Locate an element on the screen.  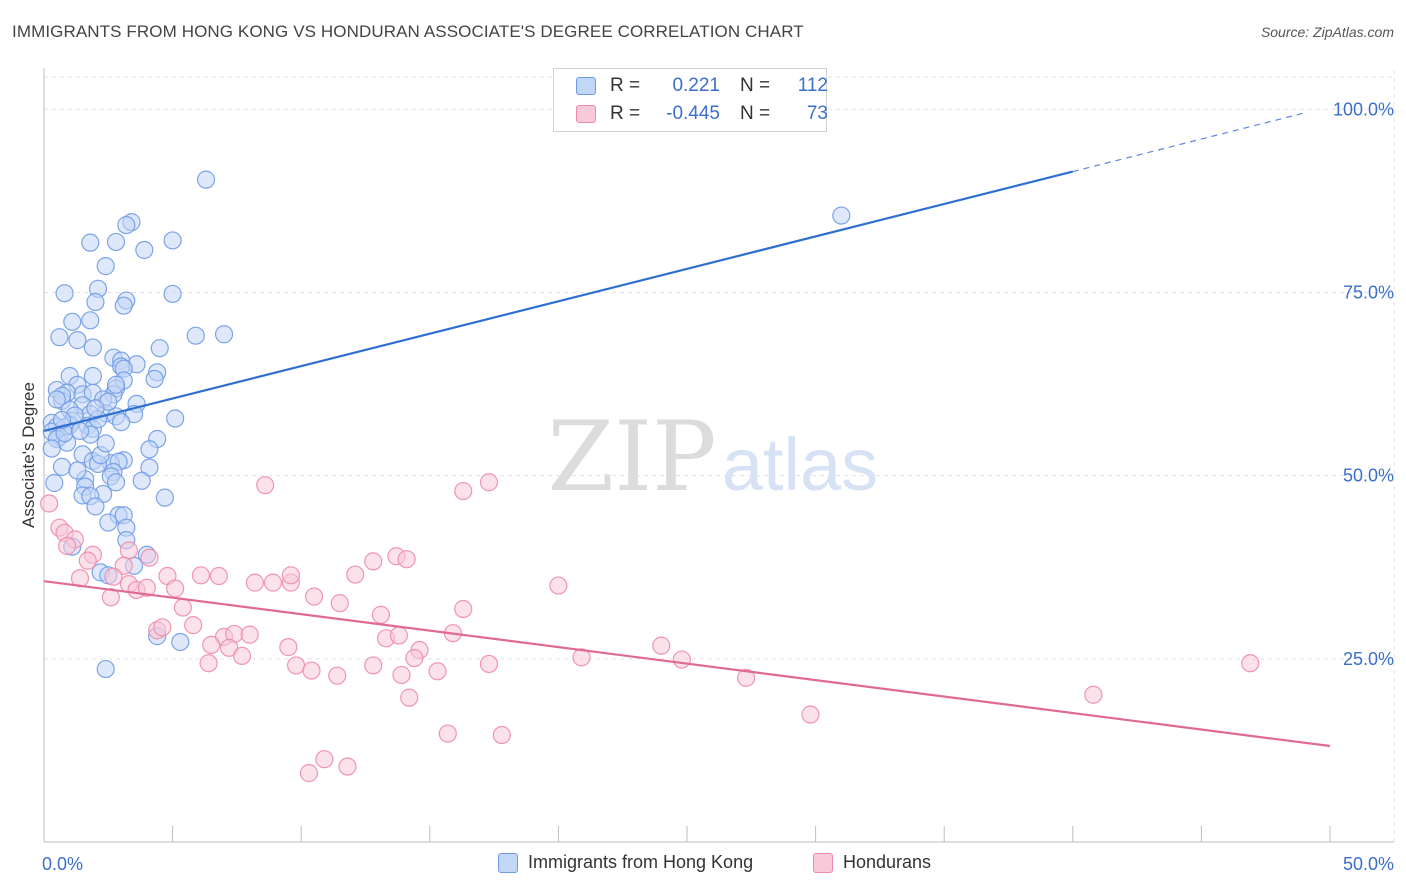
legend-n-value: 112 is located at coordinates (812, 85).